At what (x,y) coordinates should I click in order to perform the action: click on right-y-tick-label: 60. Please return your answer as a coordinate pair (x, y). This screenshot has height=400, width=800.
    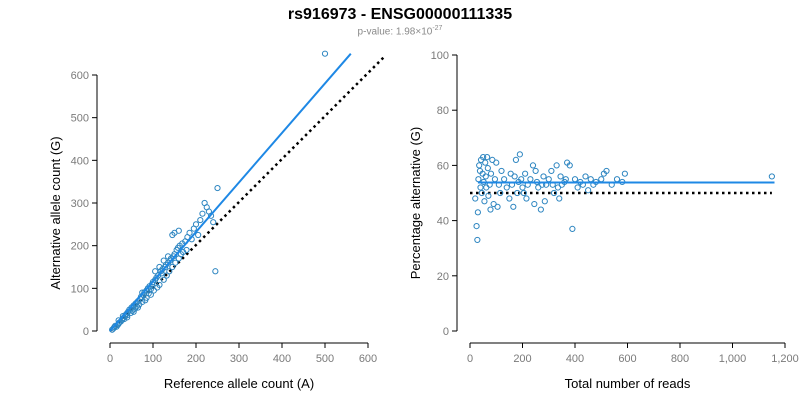
    Looking at the image, I should click on (443, 166).